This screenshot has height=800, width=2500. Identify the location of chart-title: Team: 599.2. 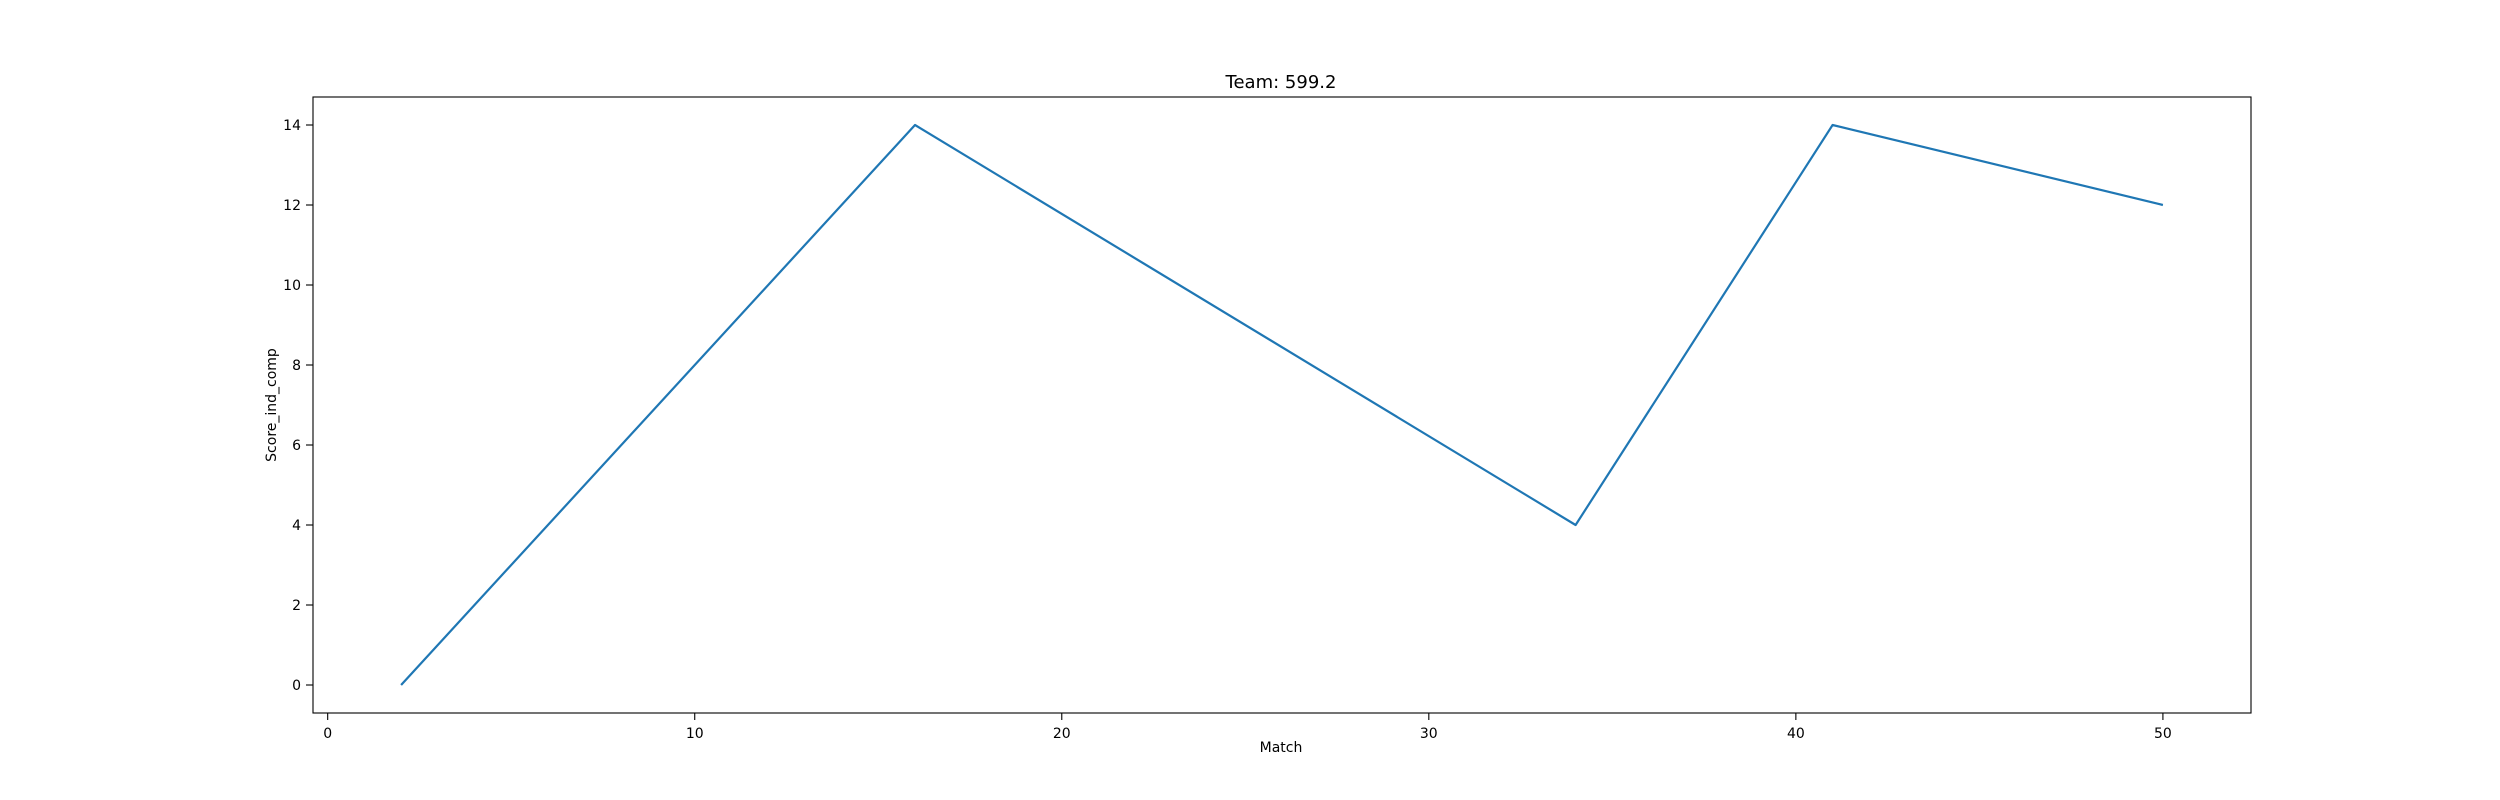
(1281, 82).